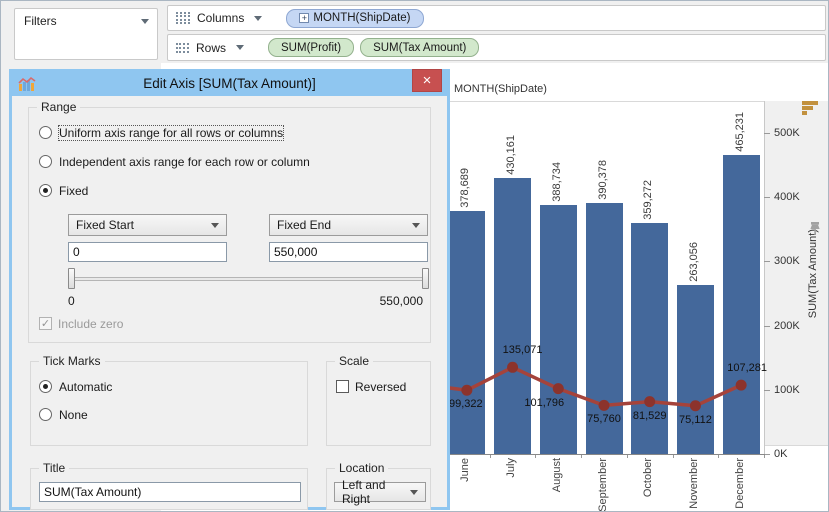  Describe the element at coordinates (342, 386) in the screenshot. I see `reversed-checkbox` at that location.